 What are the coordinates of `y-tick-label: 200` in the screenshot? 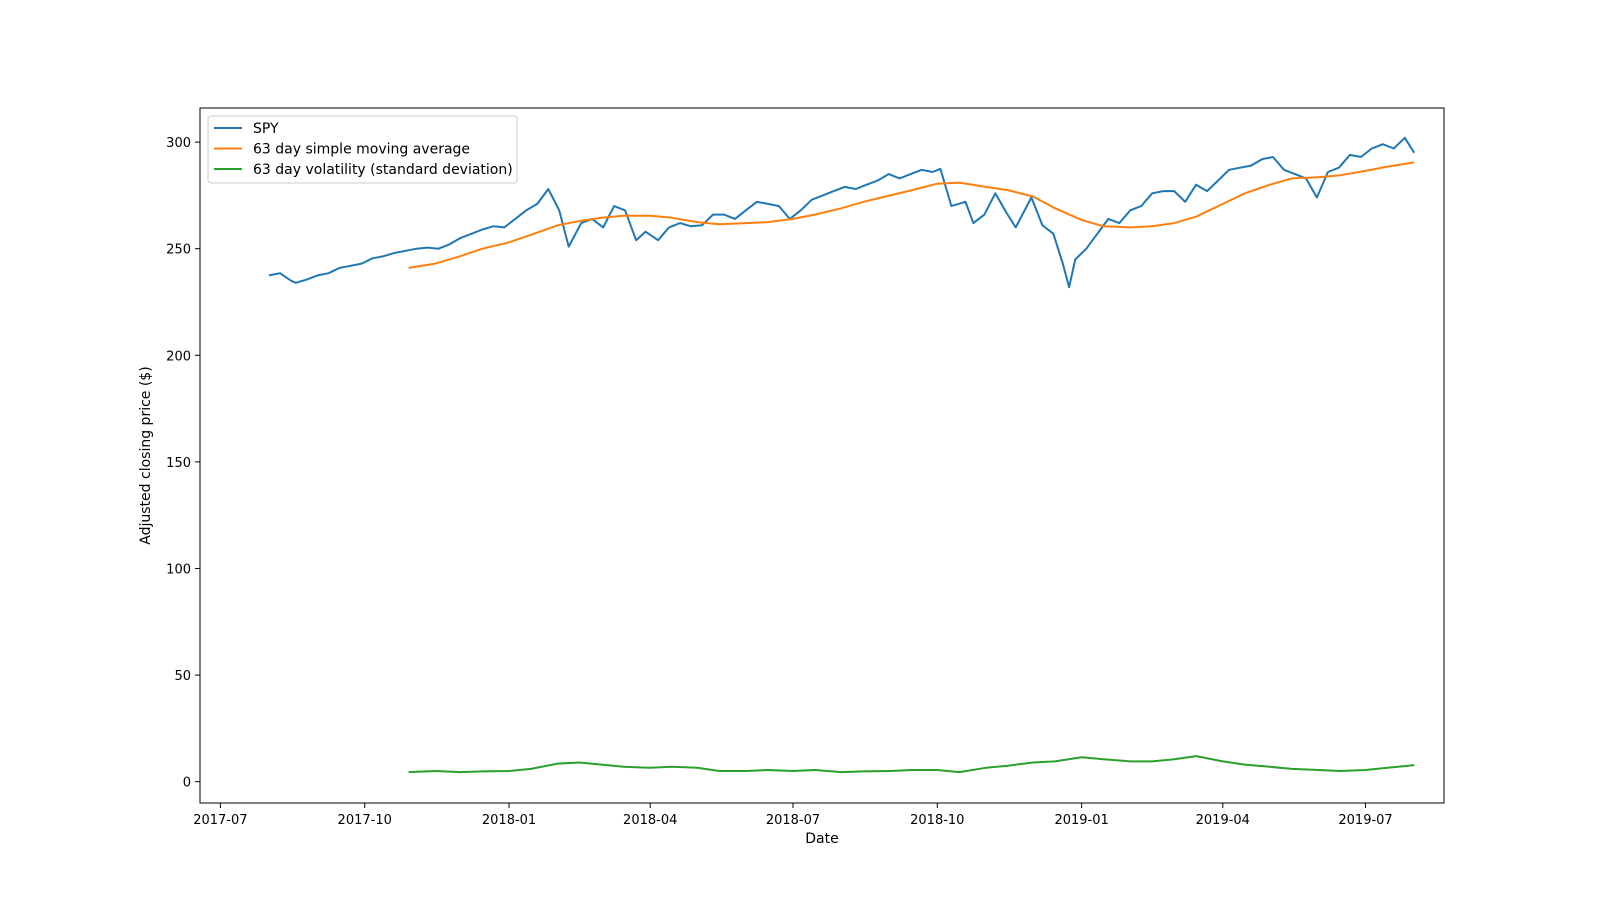 It's located at (178, 356).